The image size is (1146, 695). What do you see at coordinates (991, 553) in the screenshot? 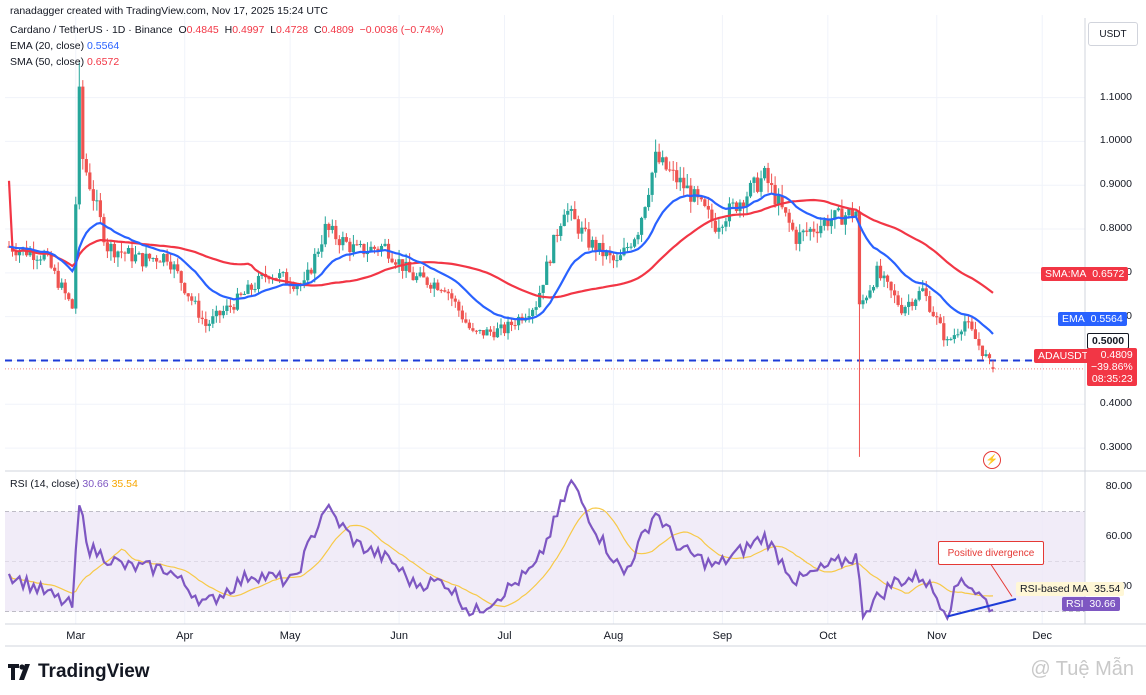
I see `divergence-annotation: Positive divergence` at bounding box center [991, 553].